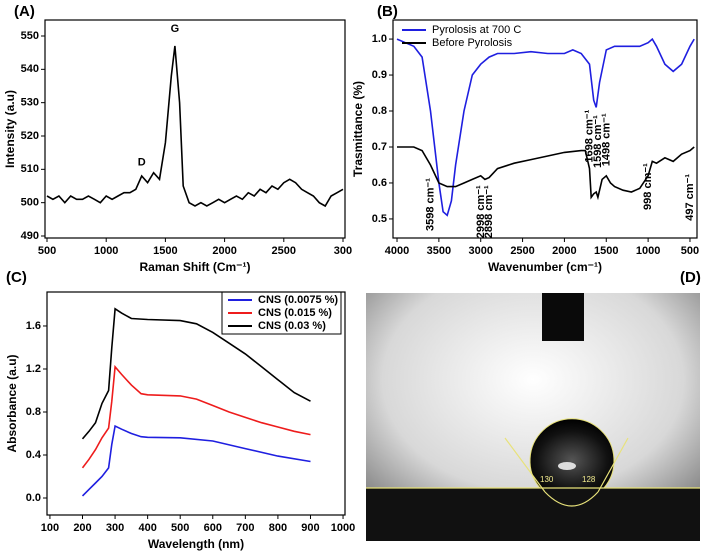 Image resolution: width=707 pixels, height=554 pixels. I want to click on x-tick-label: 4000, so click(397, 251).